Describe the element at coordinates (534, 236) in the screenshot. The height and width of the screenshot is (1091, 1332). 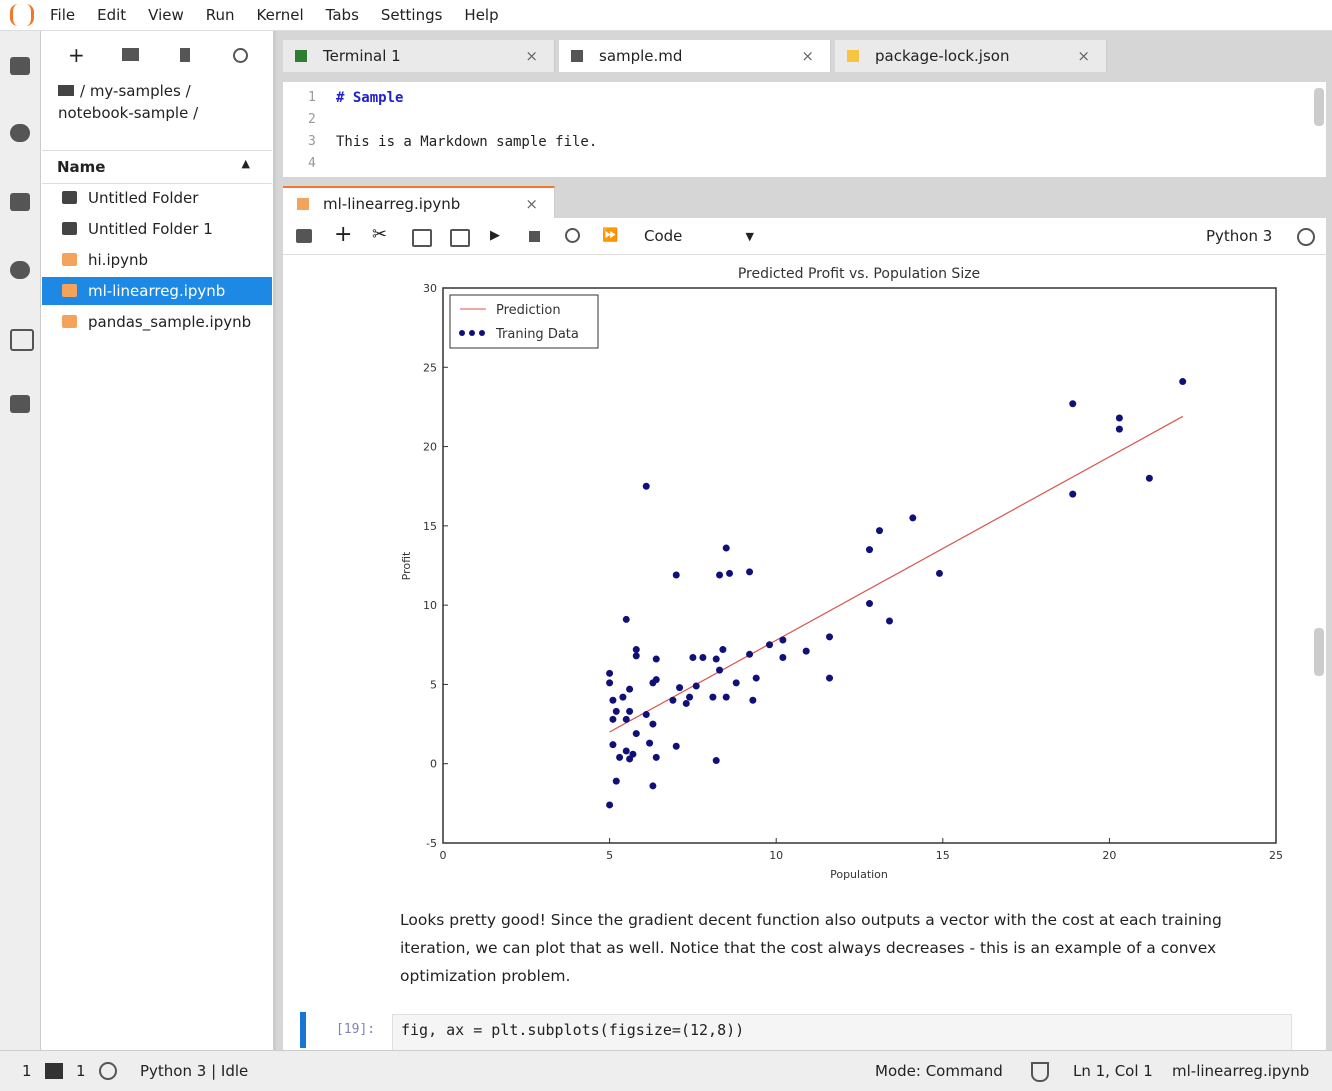
I see `stop-button` at that location.